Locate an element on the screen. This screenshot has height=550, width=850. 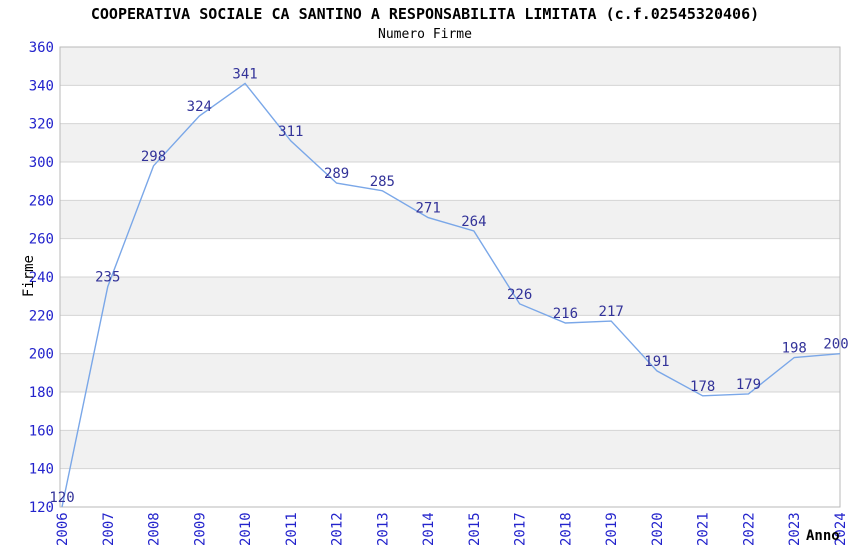
x-tick-label: 2015 is located at coordinates (475, 529).